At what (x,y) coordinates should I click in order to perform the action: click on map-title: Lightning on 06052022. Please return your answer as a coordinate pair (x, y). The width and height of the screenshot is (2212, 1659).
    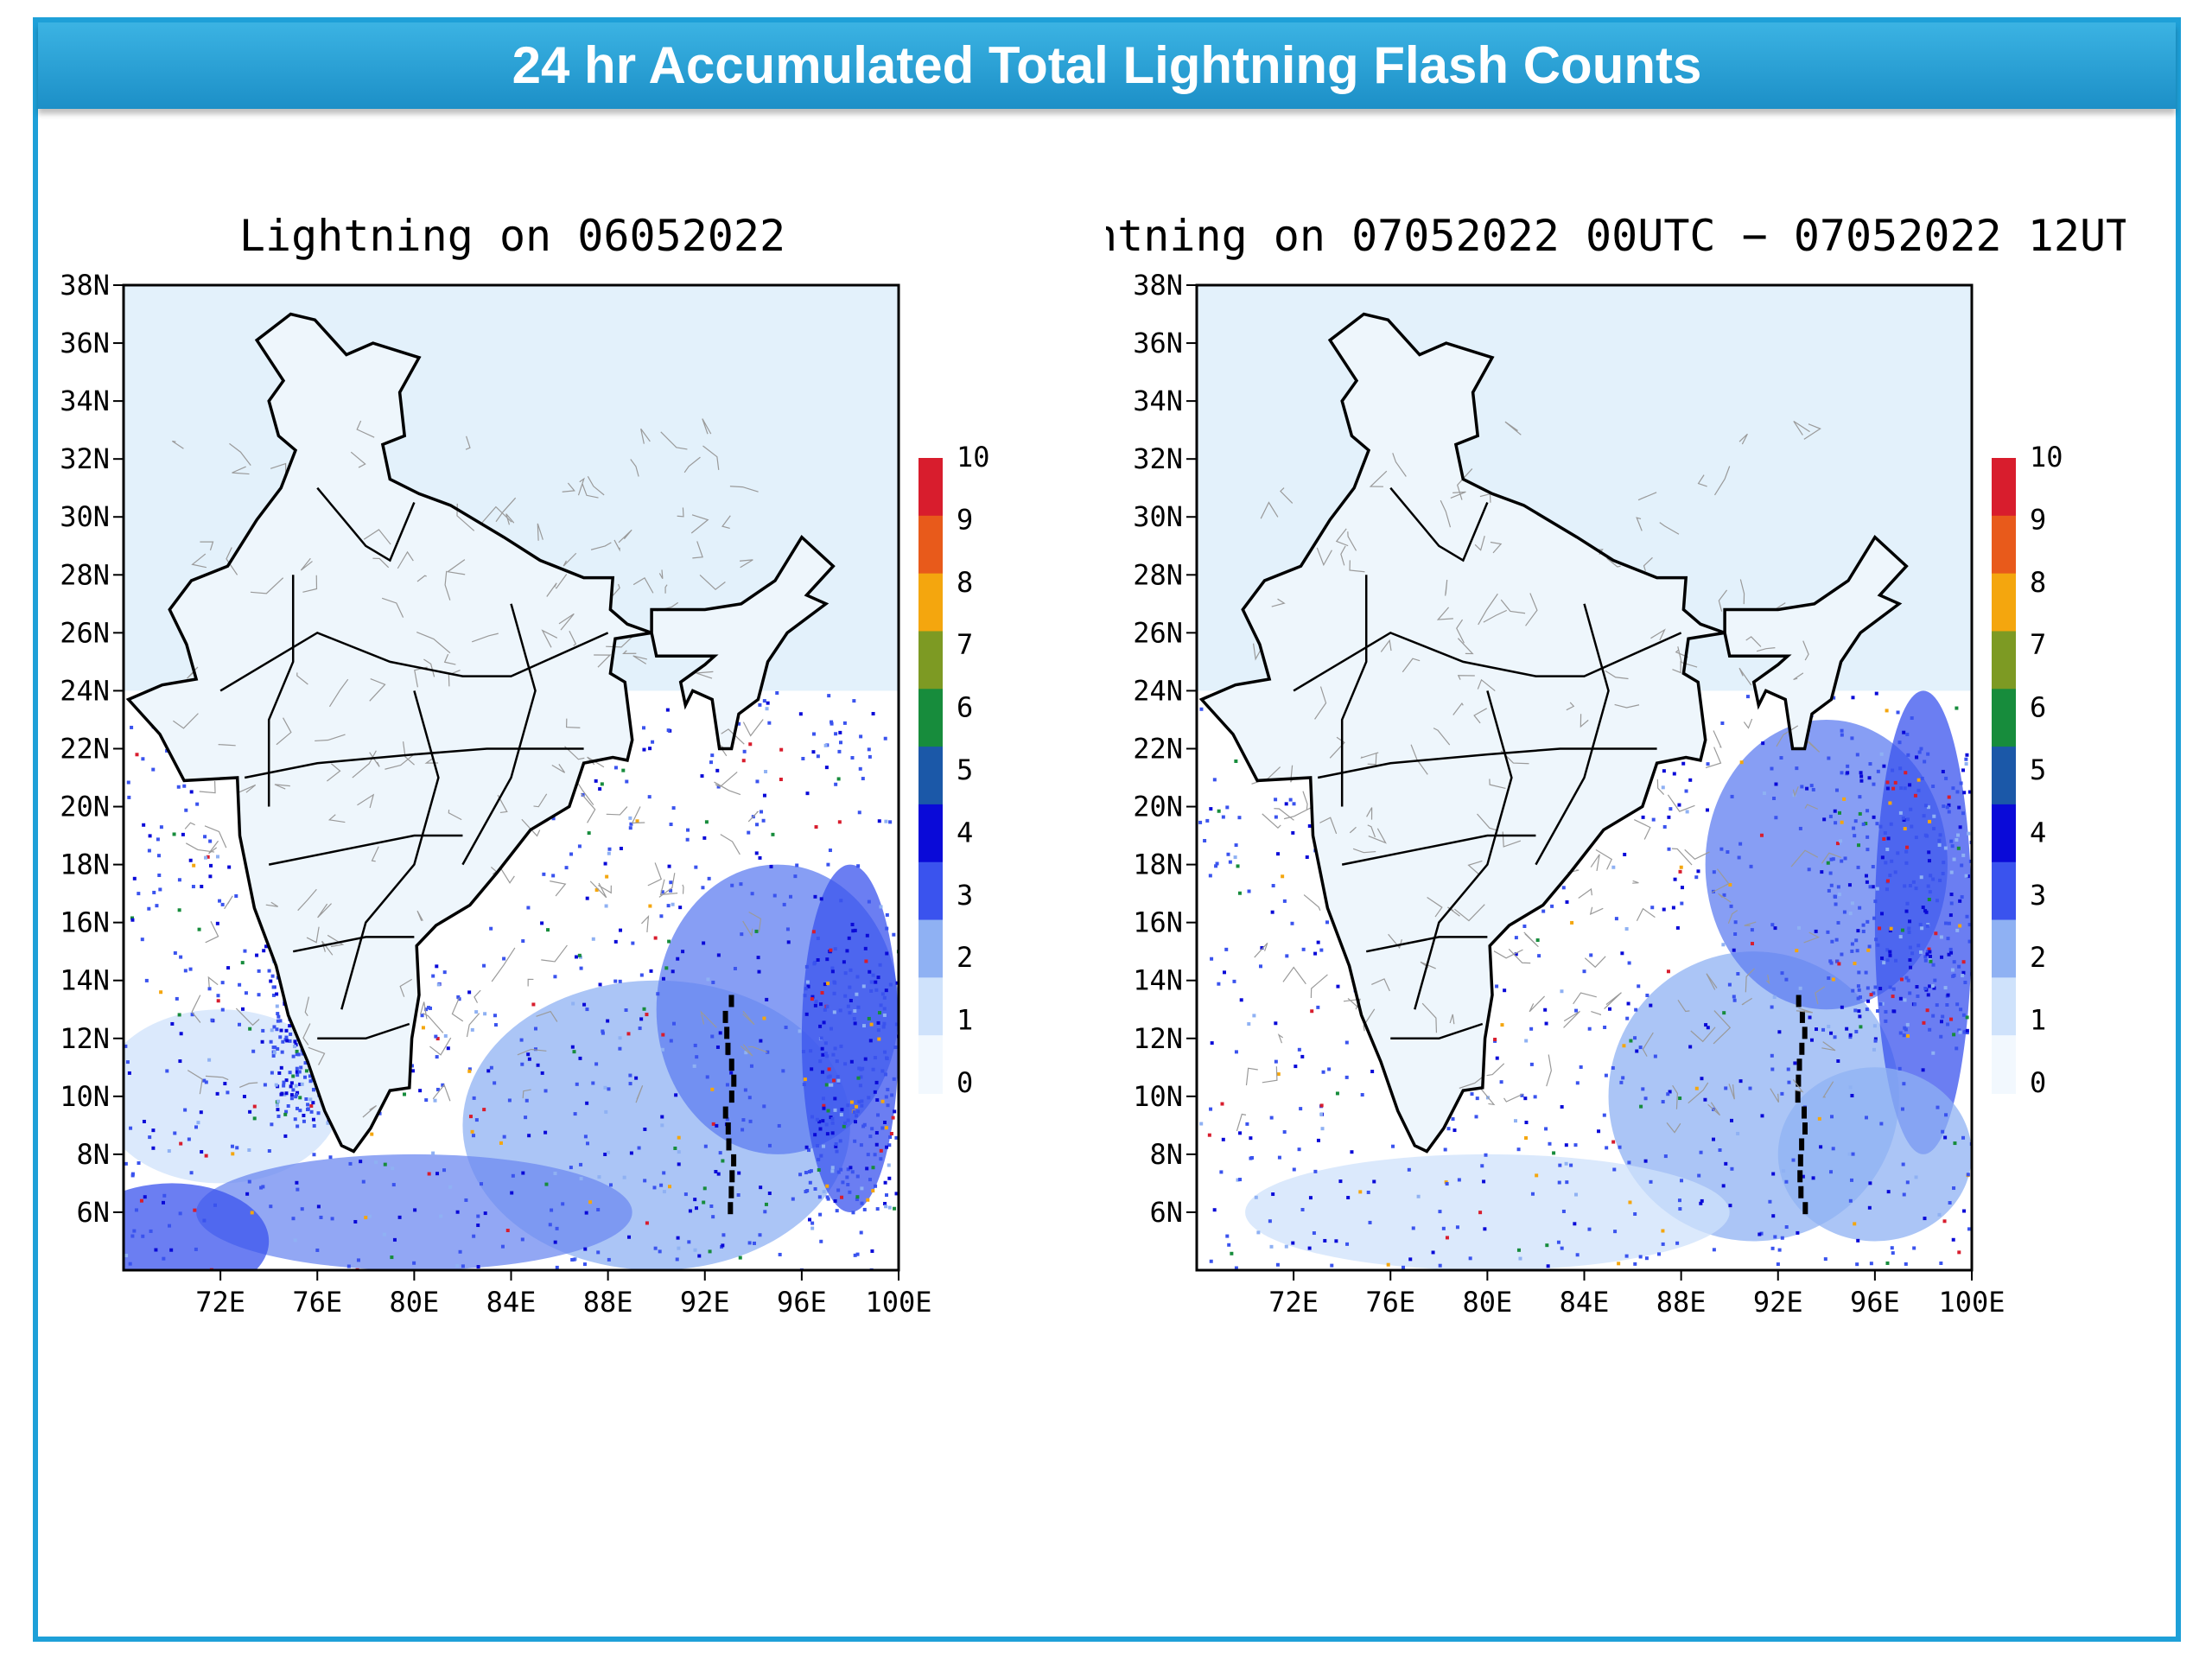
    Looking at the image, I should click on (512, 236).